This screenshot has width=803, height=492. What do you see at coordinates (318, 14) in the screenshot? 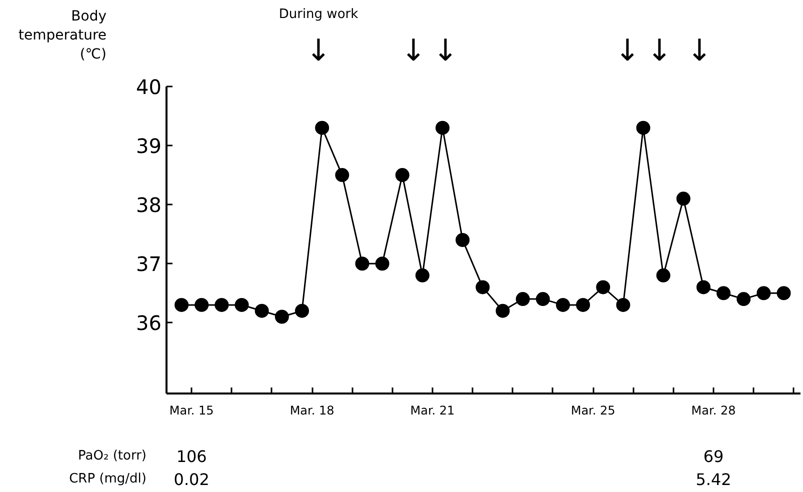
I see `text: During work` at bounding box center [318, 14].